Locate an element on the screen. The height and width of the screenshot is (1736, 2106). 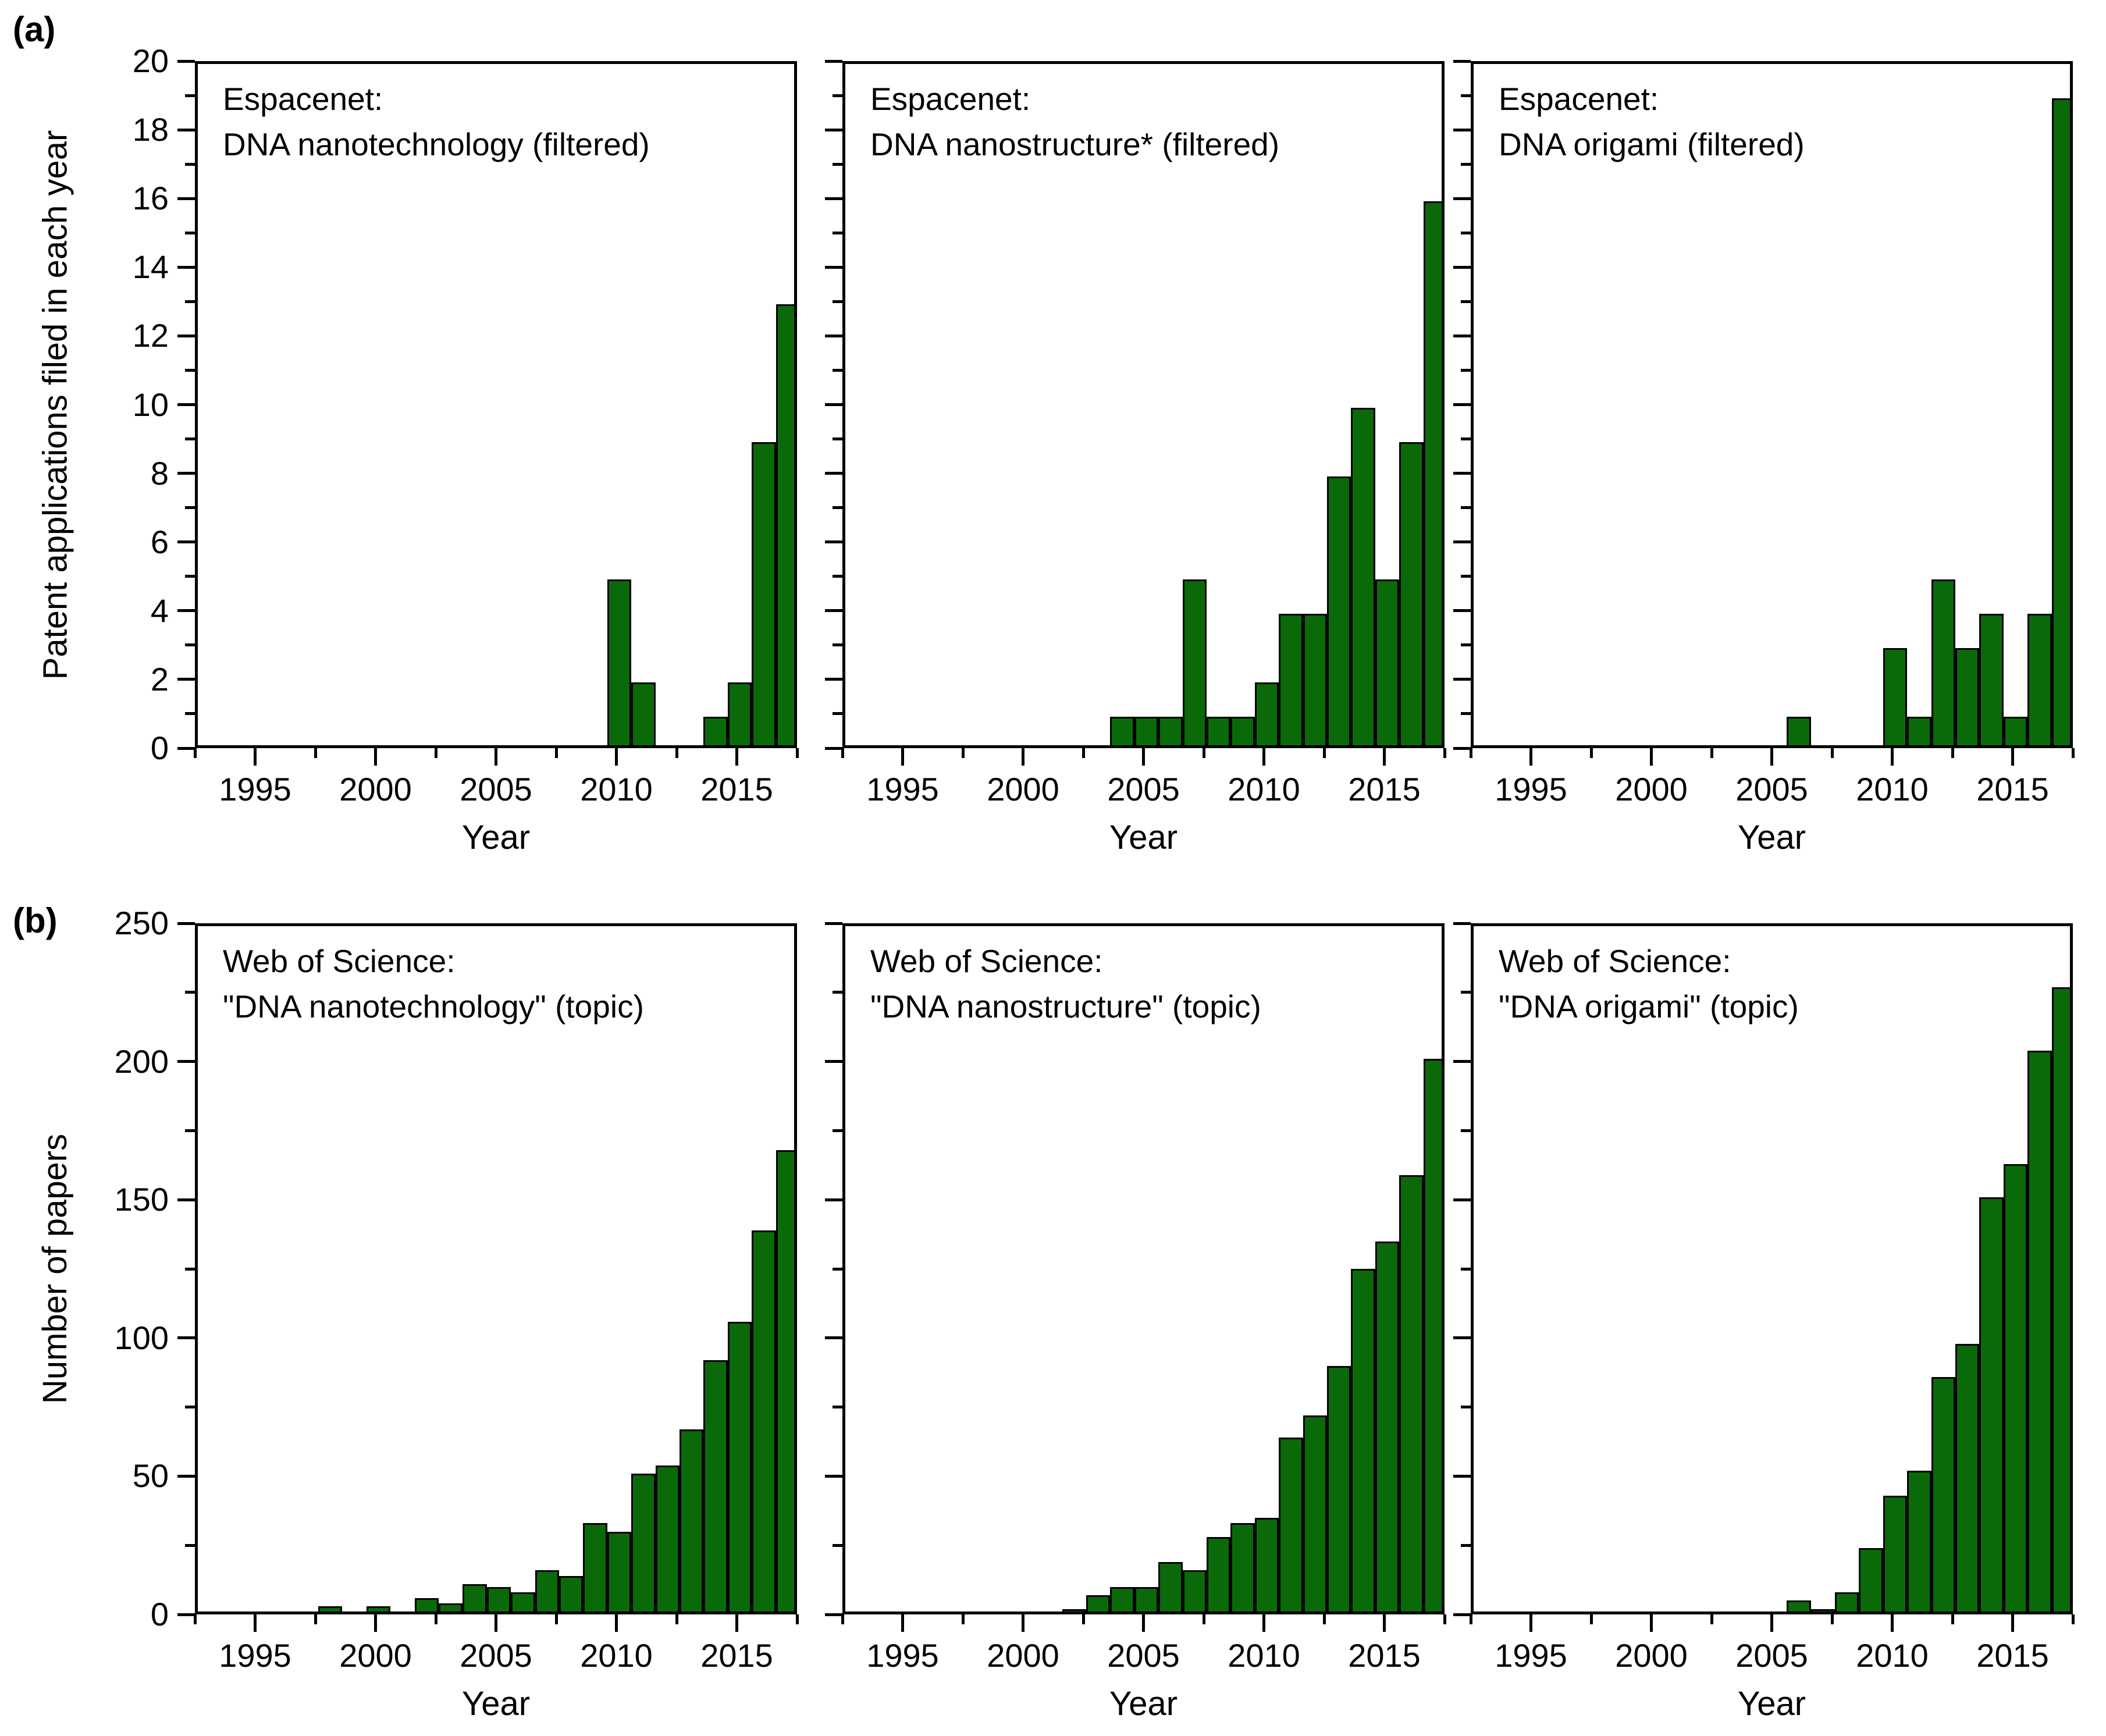
bar-b1-2007 is located at coordinates (547, 1591).